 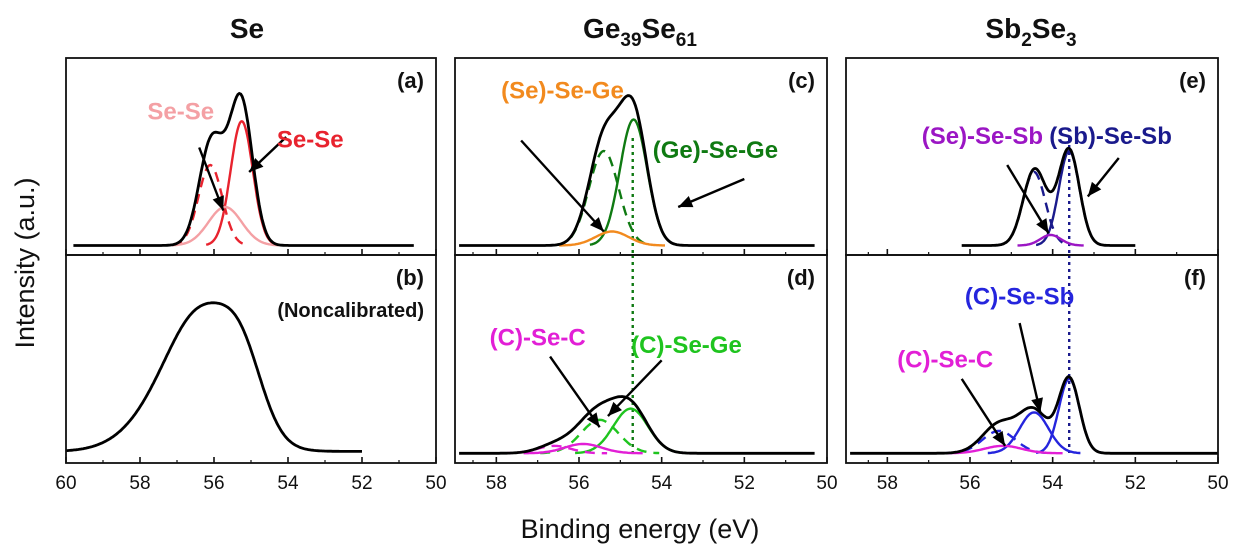 I want to click on plot-area-f, so click(x=1034, y=355).